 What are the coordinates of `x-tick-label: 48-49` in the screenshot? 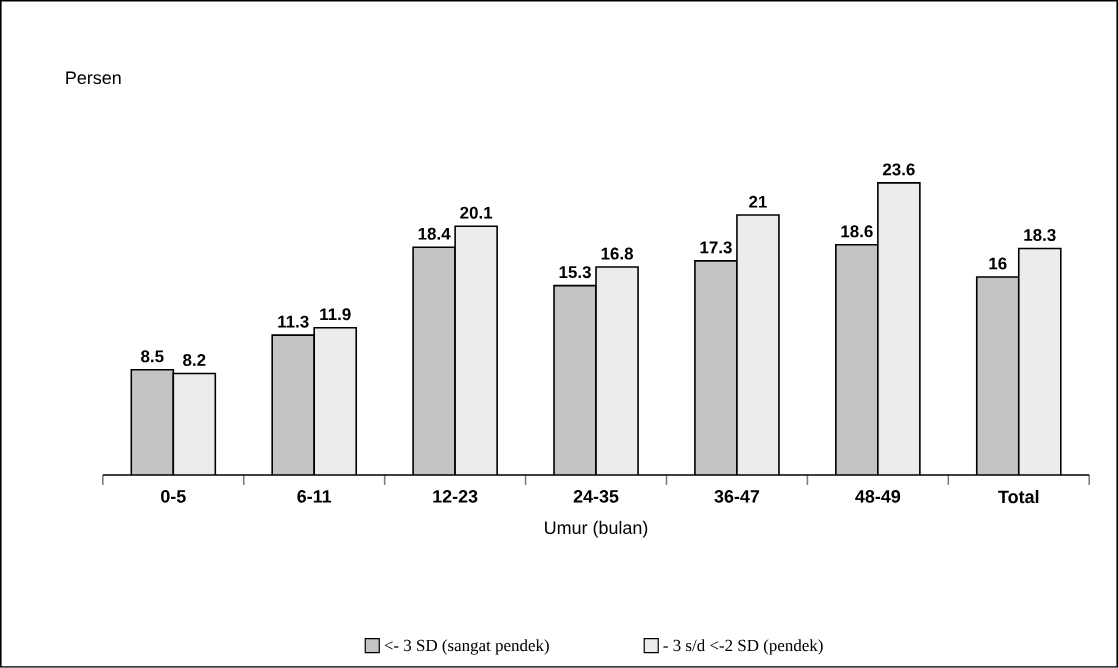 It's located at (878, 496).